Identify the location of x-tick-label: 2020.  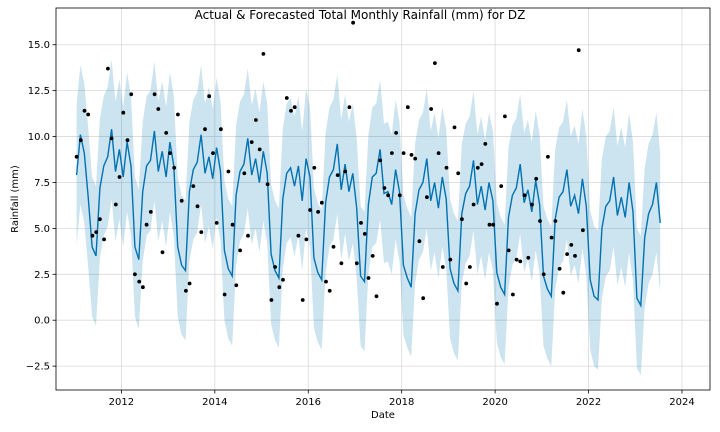
(494, 402).